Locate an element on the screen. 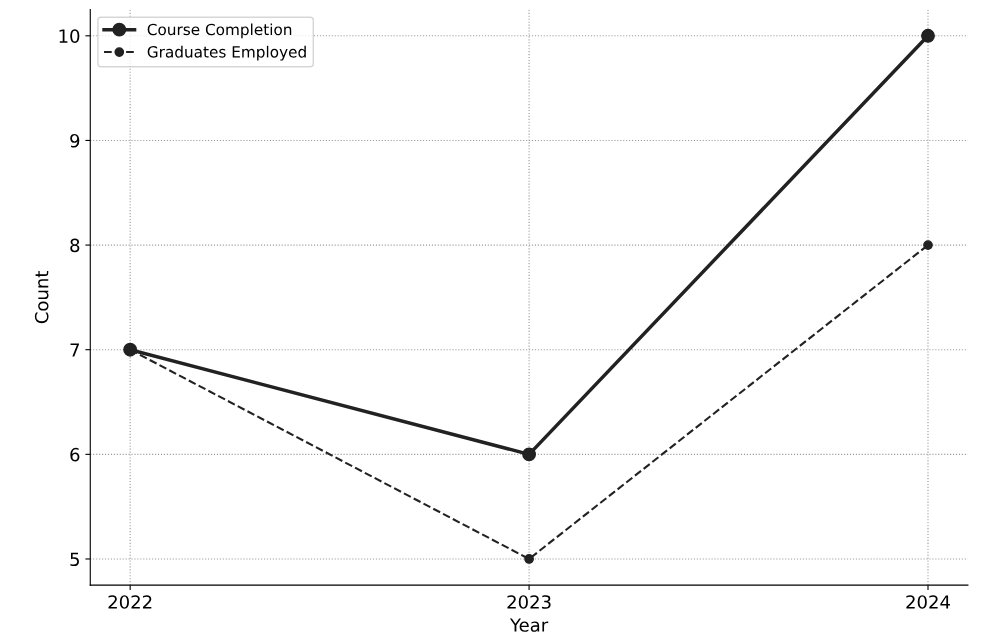  y-tick-label: 7 is located at coordinates (74, 350).